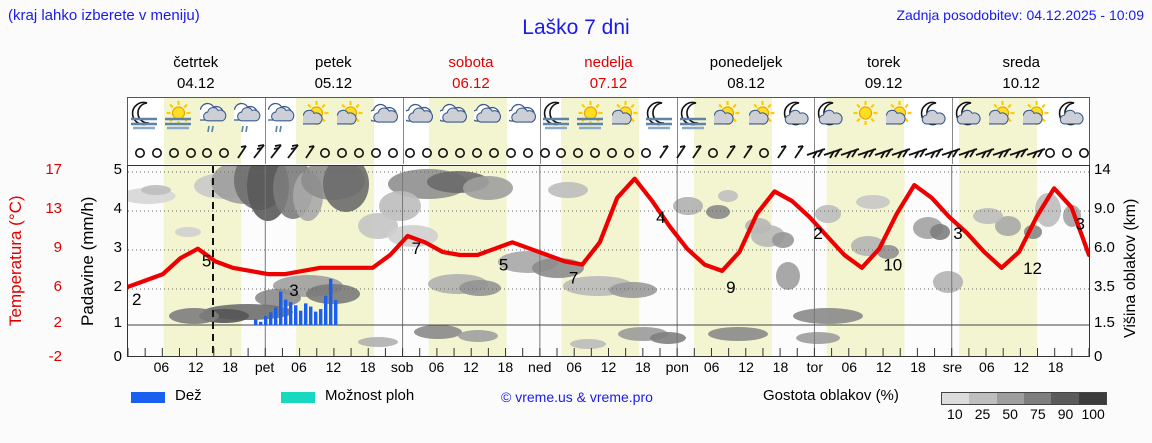 The height and width of the screenshot is (443, 1152). Describe the element at coordinates (1065, 414) in the screenshot. I see `cloud-density-value-90: 90` at that location.